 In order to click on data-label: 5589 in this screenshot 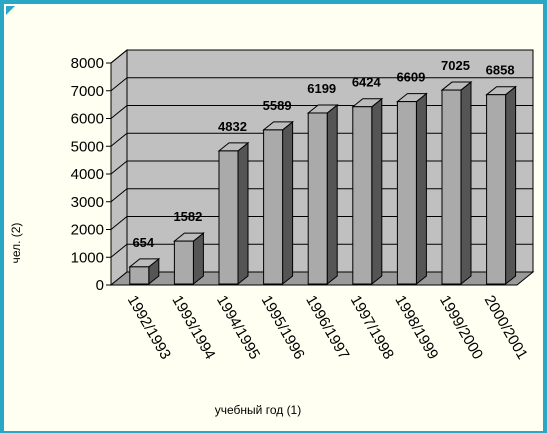, I will do `click(277, 105)`.